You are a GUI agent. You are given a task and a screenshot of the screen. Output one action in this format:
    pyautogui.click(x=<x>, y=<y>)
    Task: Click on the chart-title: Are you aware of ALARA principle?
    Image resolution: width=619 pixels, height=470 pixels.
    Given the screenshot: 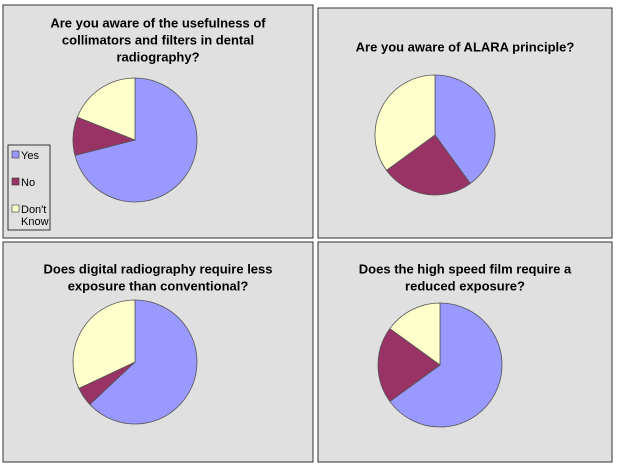 What is the action you would take?
    pyautogui.click(x=465, y=46)
    